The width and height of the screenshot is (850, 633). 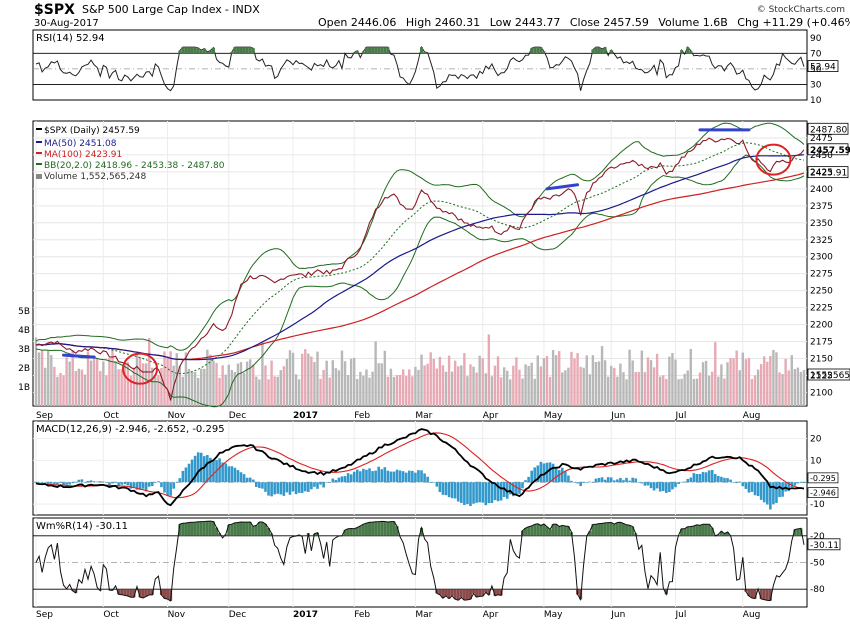 What do you see at coordinates (617, 416) in the screenshot?
I see `time-axis-label: Jun` at bounding box center [617, 416].